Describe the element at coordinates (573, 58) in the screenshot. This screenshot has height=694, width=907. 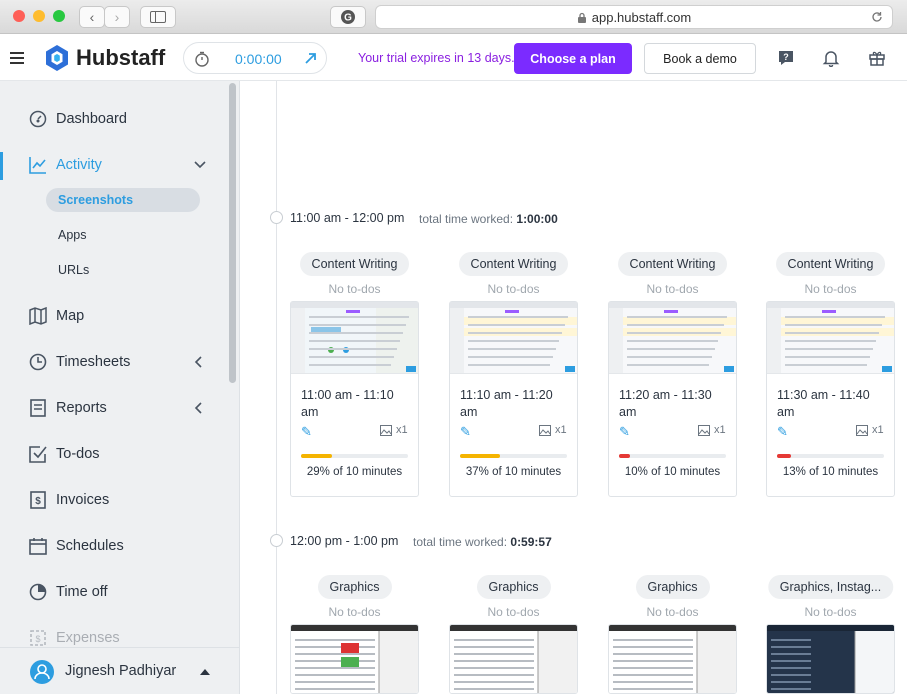
I see `choose-plan-button: Choose a plan` at that location.